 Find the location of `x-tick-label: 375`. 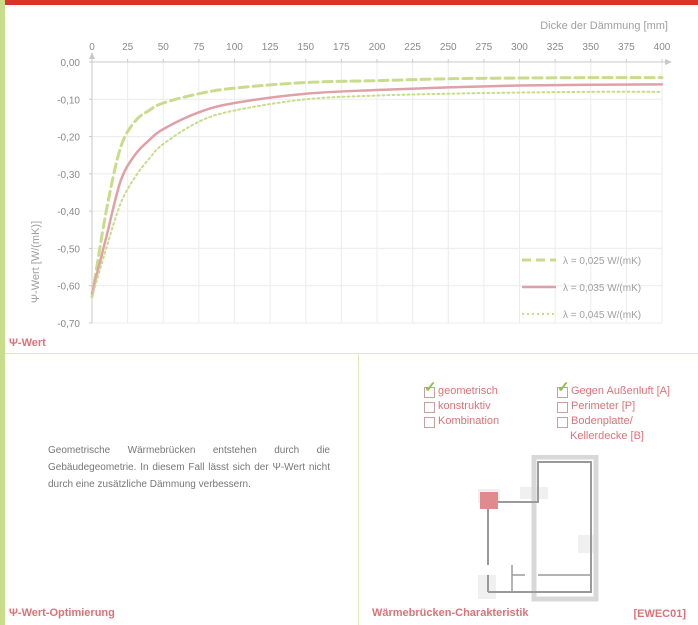

x-tick-label: 375 is located at coordinates (626, 47).